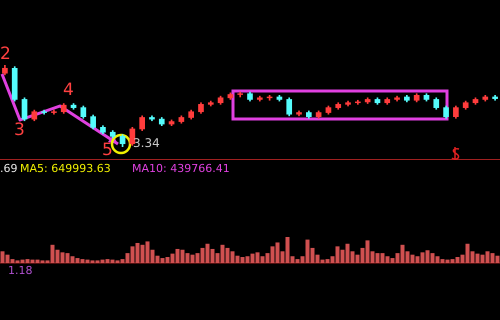 The width and height of the screenshot is (500, 320). What do you see at coordinates (181, 168) in the screenshot?
I see `text: MA10: 439766.41` at bounding box center [181, 168].